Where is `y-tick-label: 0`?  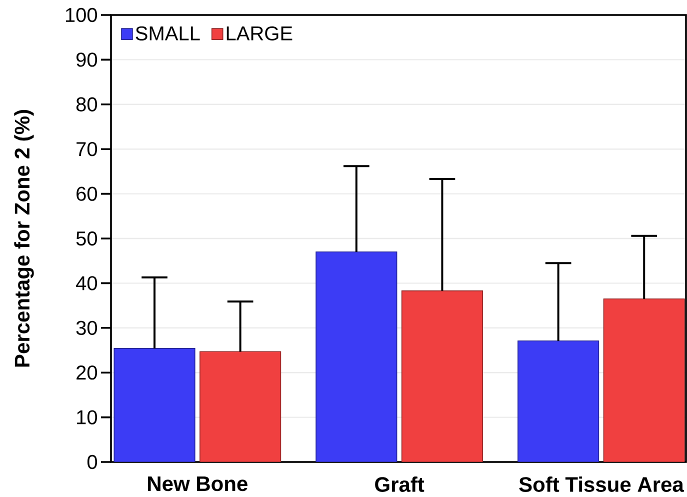
y-tick-label: 0 is located at coordinates (92, 462).